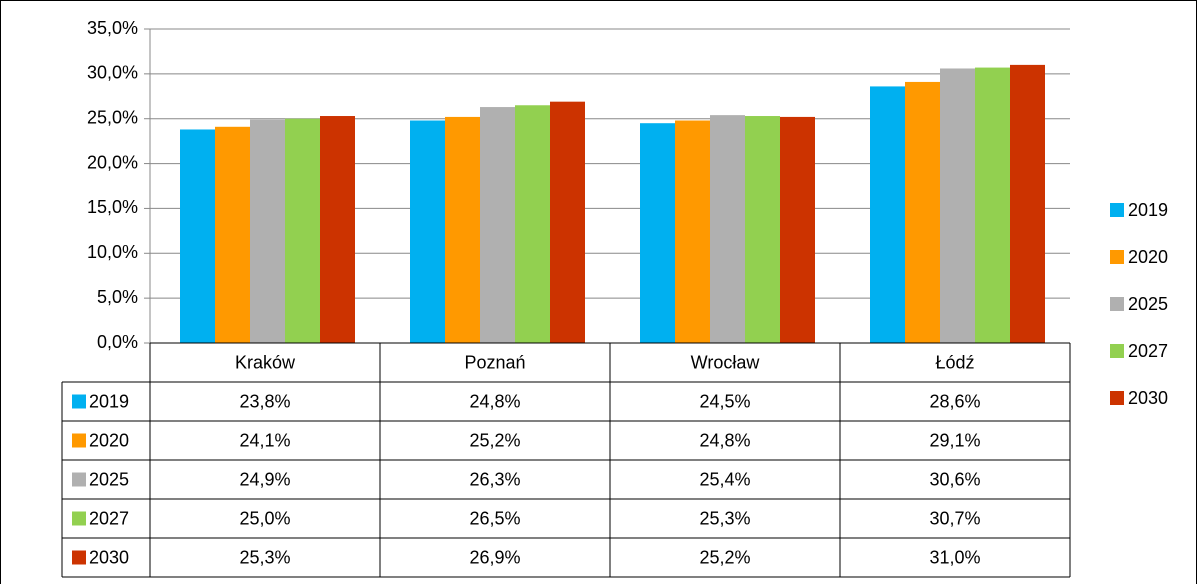 The width and height of the screenshot is (1198, 584). What do you see at coordinates (954, 557) in the screenshot?
I see `table-cell: 31,0%` at bounding box center [954, 557].